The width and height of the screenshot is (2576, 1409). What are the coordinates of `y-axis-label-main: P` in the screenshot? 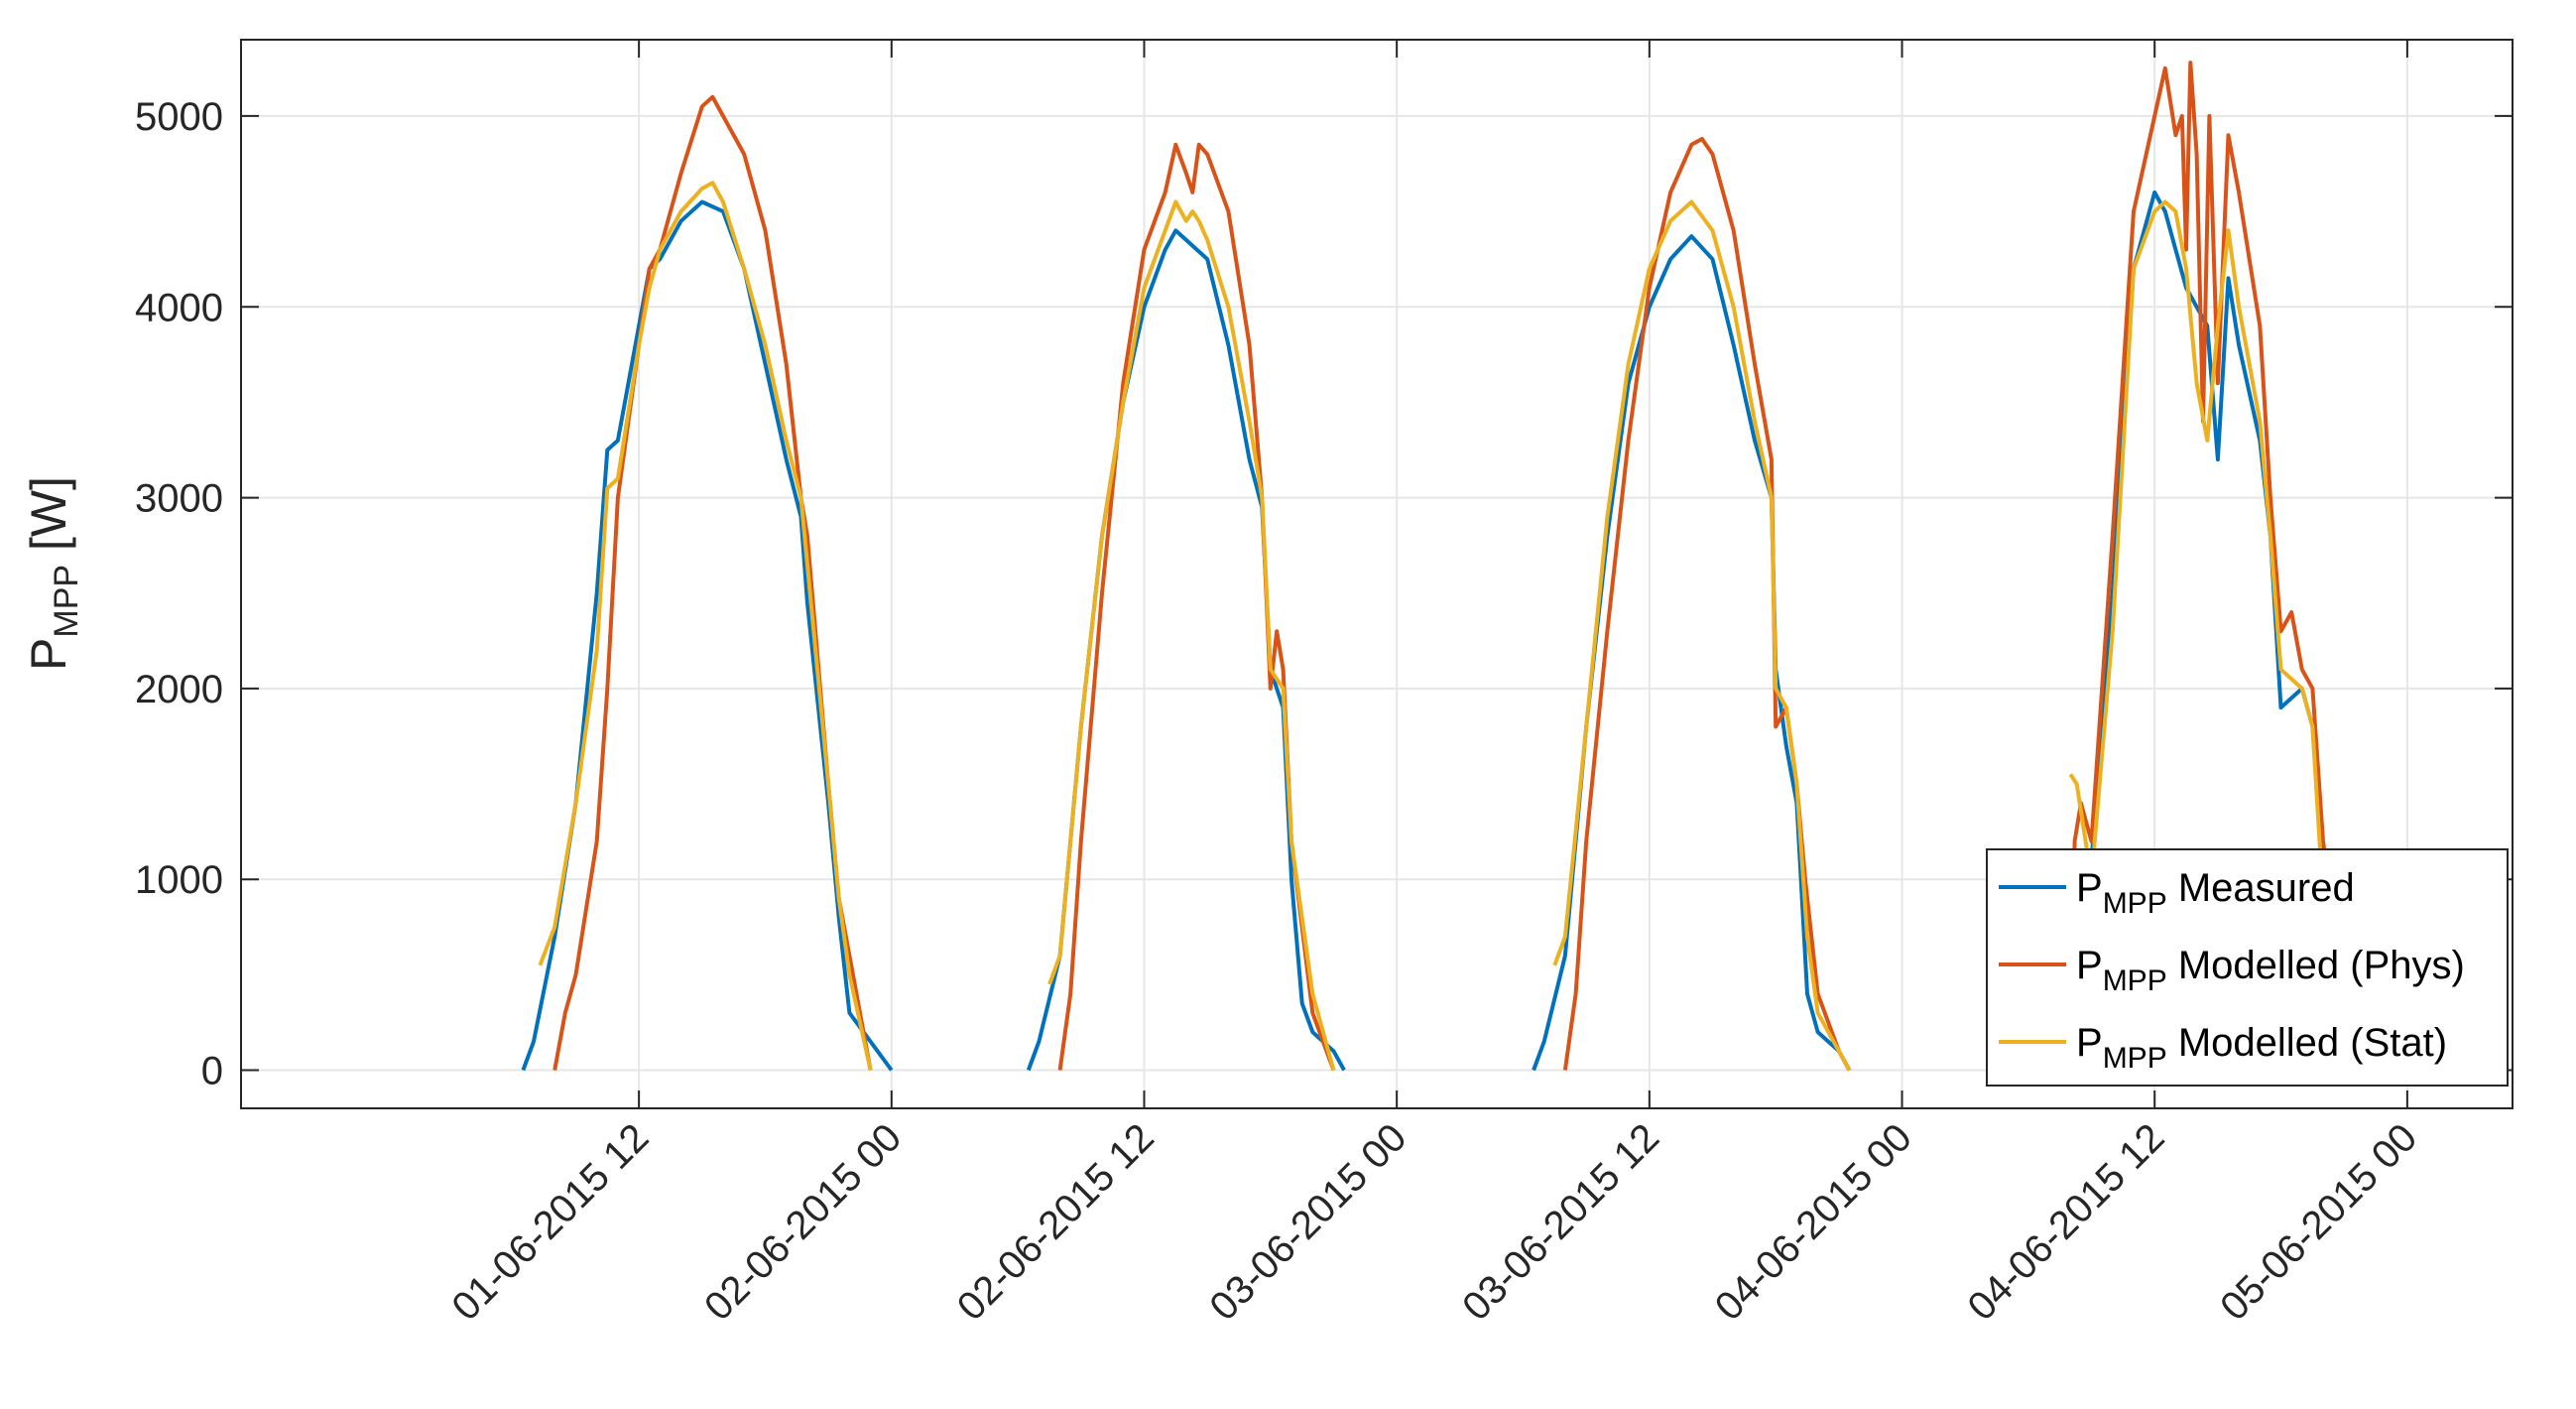 It's located at (48, 654).